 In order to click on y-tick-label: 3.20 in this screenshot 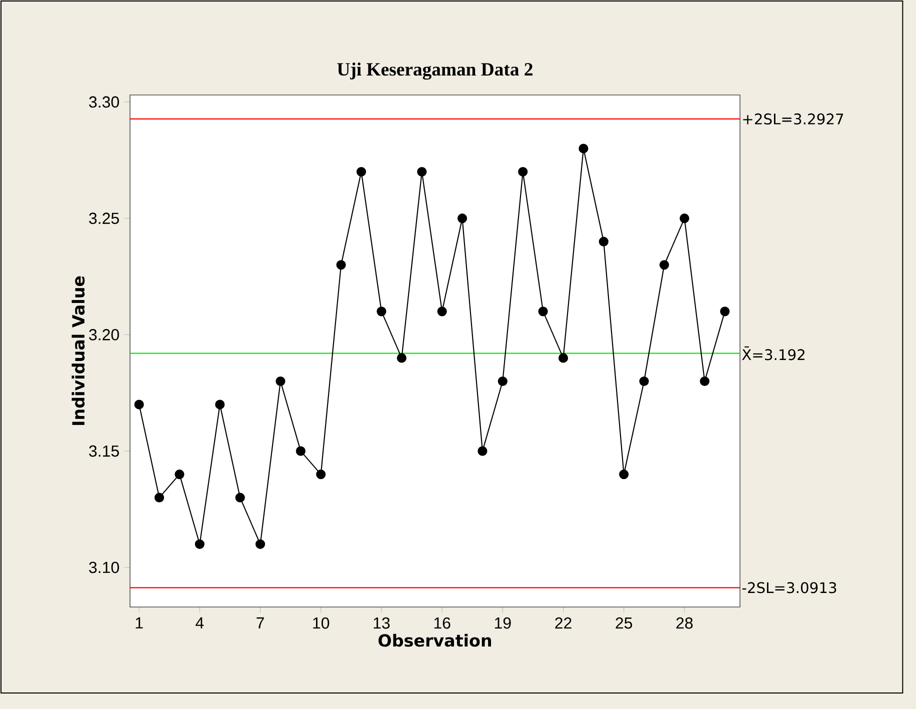, I will do `click(104, 334)`.